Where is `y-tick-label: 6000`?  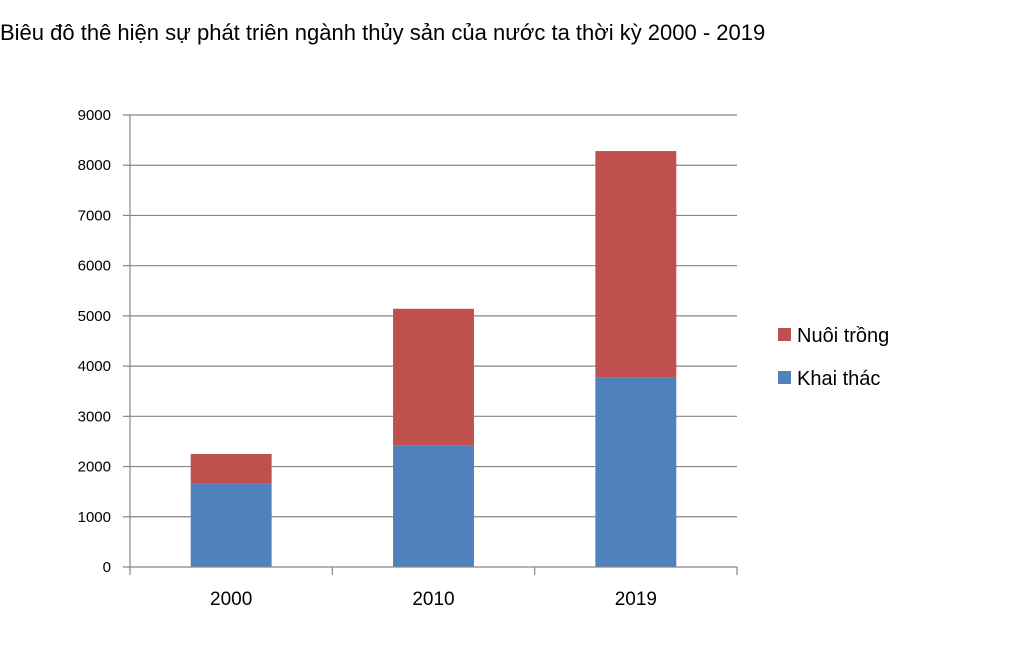
y-tick-label: 6000 is located at coordinates (94, 266).